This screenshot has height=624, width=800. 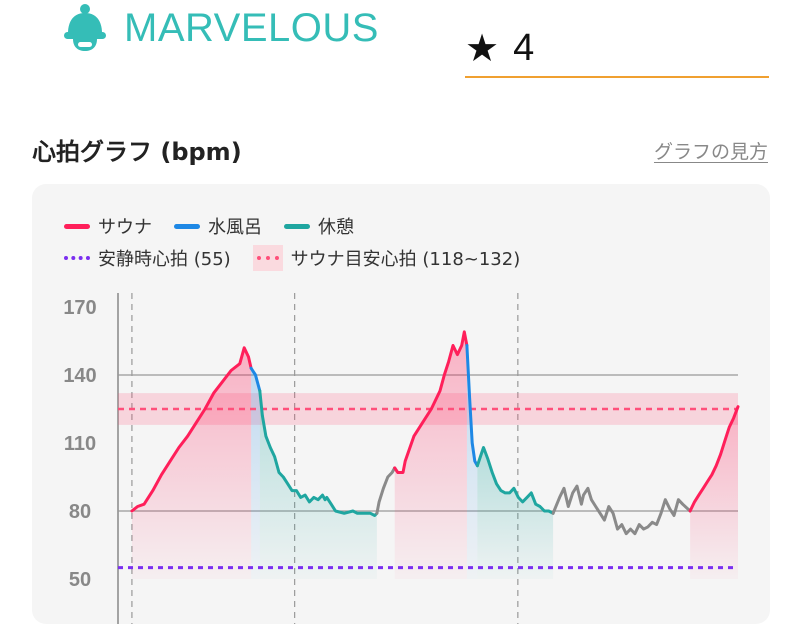 What do you see at coordinates (251, 27) in the screenshot?
I see `brand-name: MARVELOUS` at bounding box center [251, 27].